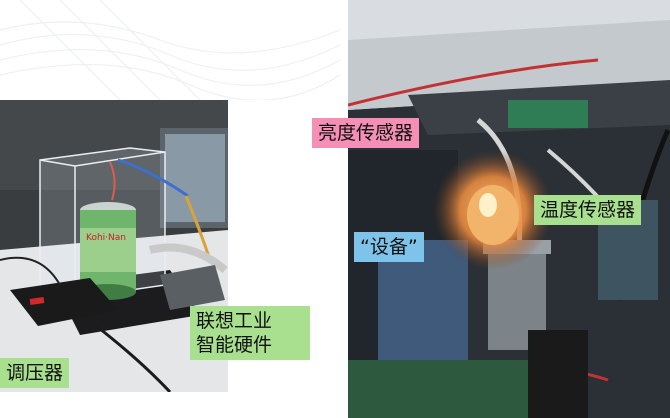  What do you see at coordinates (389, 247) in the screenshot?
I see `device-label: “设备”` at bounding box center [389, 247].